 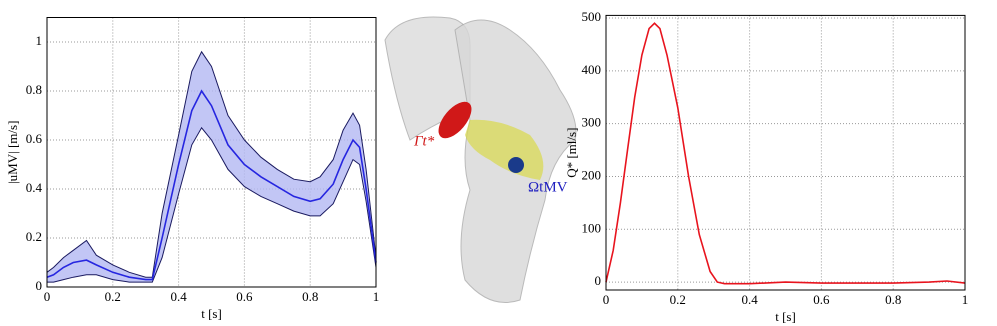 I want to click on y-tick-label: 200, so click(x=592, y=174).